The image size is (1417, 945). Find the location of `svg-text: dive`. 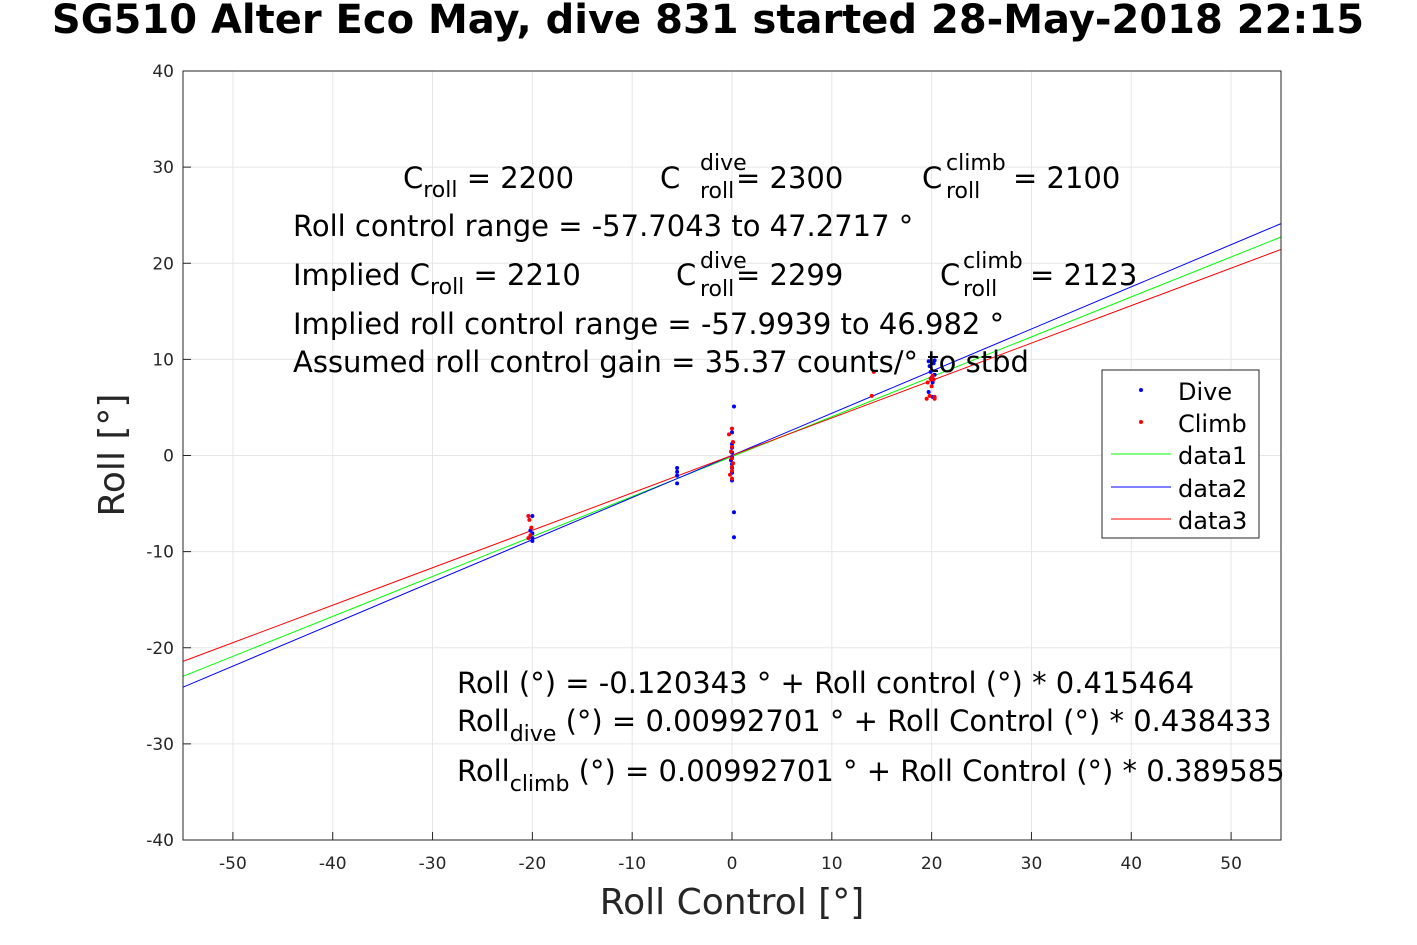

svg-text: dive is located at coordinates (723, 261).